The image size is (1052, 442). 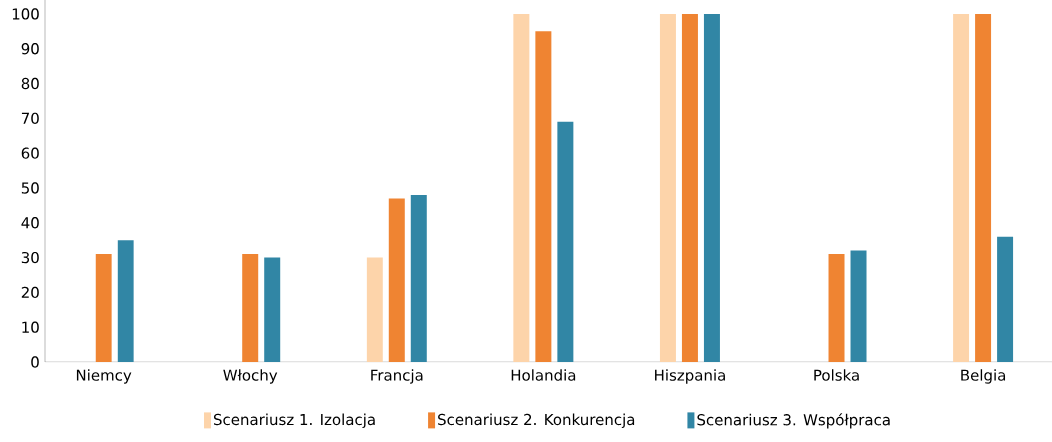 I want to click on y-tick-label: 80, so click(x=30, y=83).